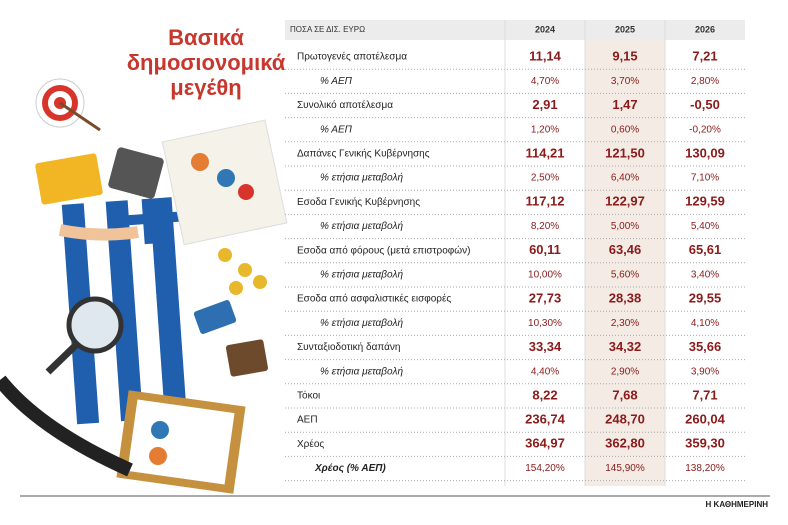 This screenshot has height=525, width=788. What do you see at coordinates (625, 226) in the screenshot?
I see `cell-value: 5,00%` at bounding box center [625, 226].